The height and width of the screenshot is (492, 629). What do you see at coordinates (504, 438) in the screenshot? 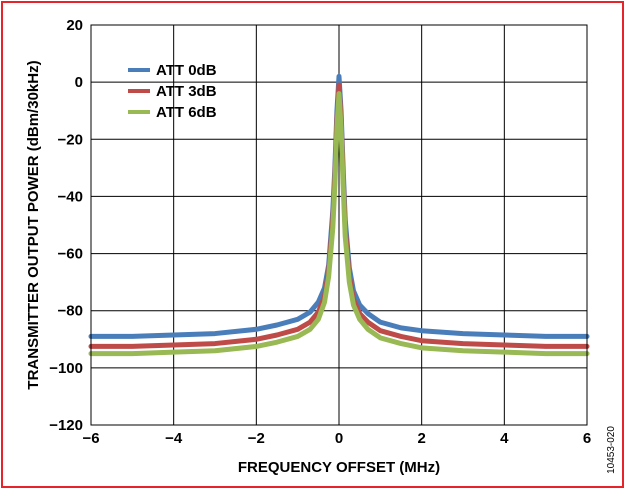
I see `x-tick-label: 4` at bounding box center [504, 438].